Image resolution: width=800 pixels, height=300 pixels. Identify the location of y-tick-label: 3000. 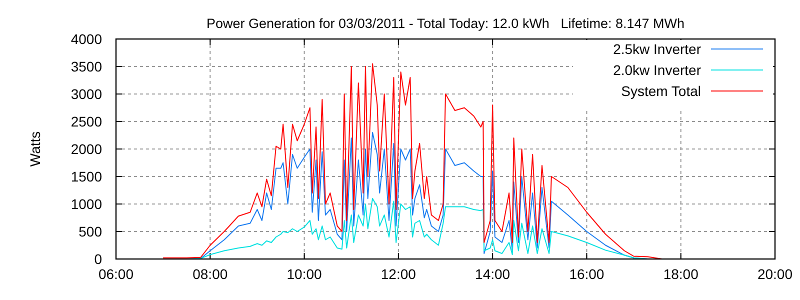
(86, 94).